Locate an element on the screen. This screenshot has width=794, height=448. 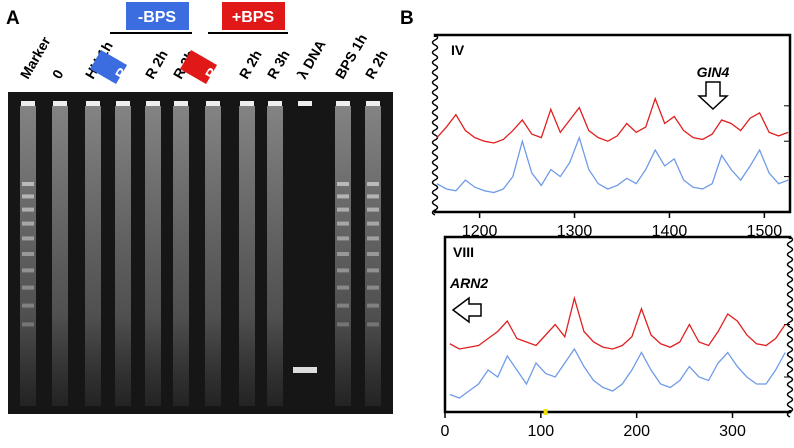
lane-label: λ DNA is located at coordinates (311, 59).